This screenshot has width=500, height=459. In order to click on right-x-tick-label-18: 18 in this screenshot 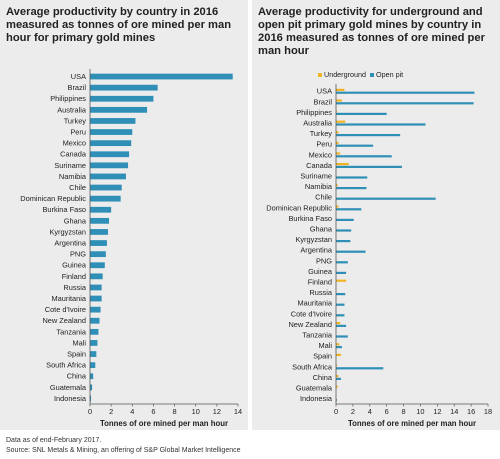, I will do `click(488, 411)`.